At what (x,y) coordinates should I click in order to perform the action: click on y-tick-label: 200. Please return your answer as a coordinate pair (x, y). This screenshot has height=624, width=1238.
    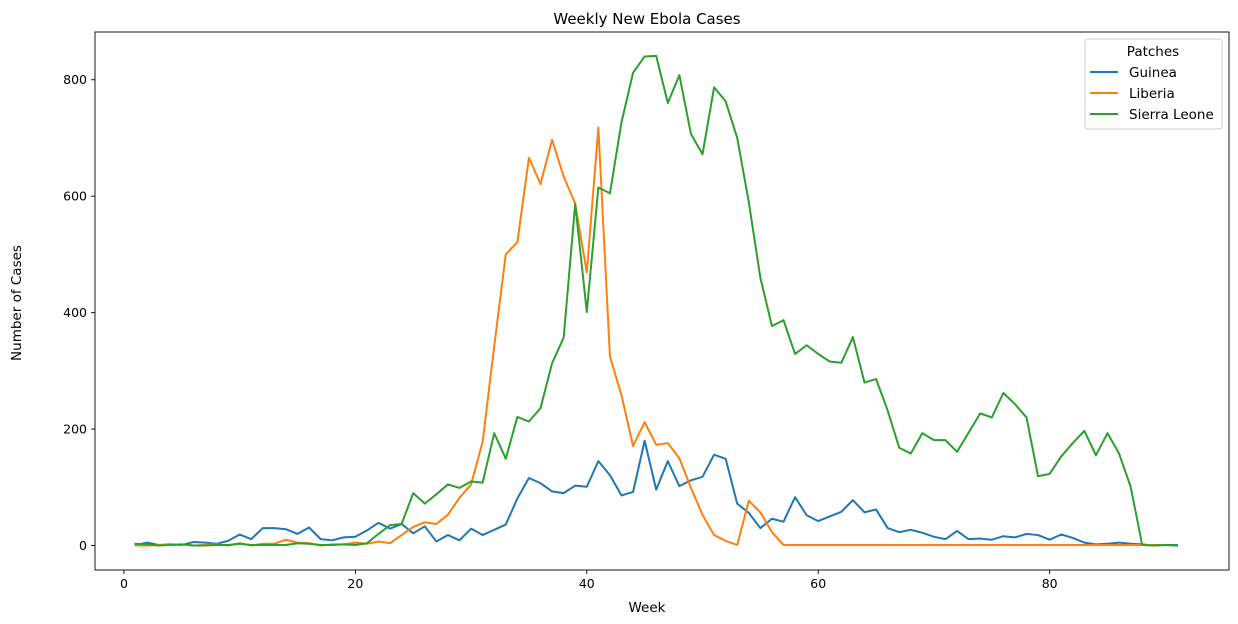
    Looking at the image, I should click on (75, 429).